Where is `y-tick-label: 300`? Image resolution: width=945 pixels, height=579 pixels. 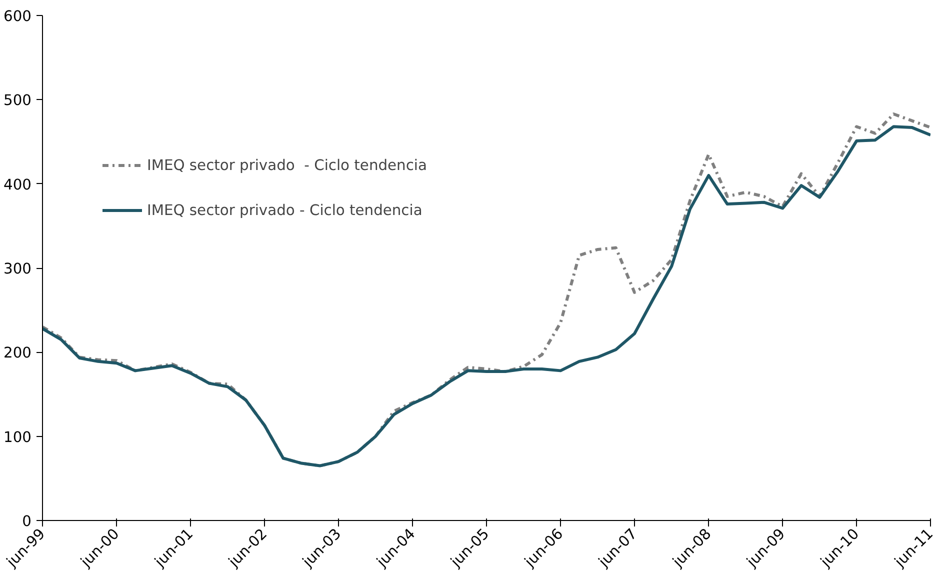 y-tick-label: 300 is located at coordinates (18, 269).